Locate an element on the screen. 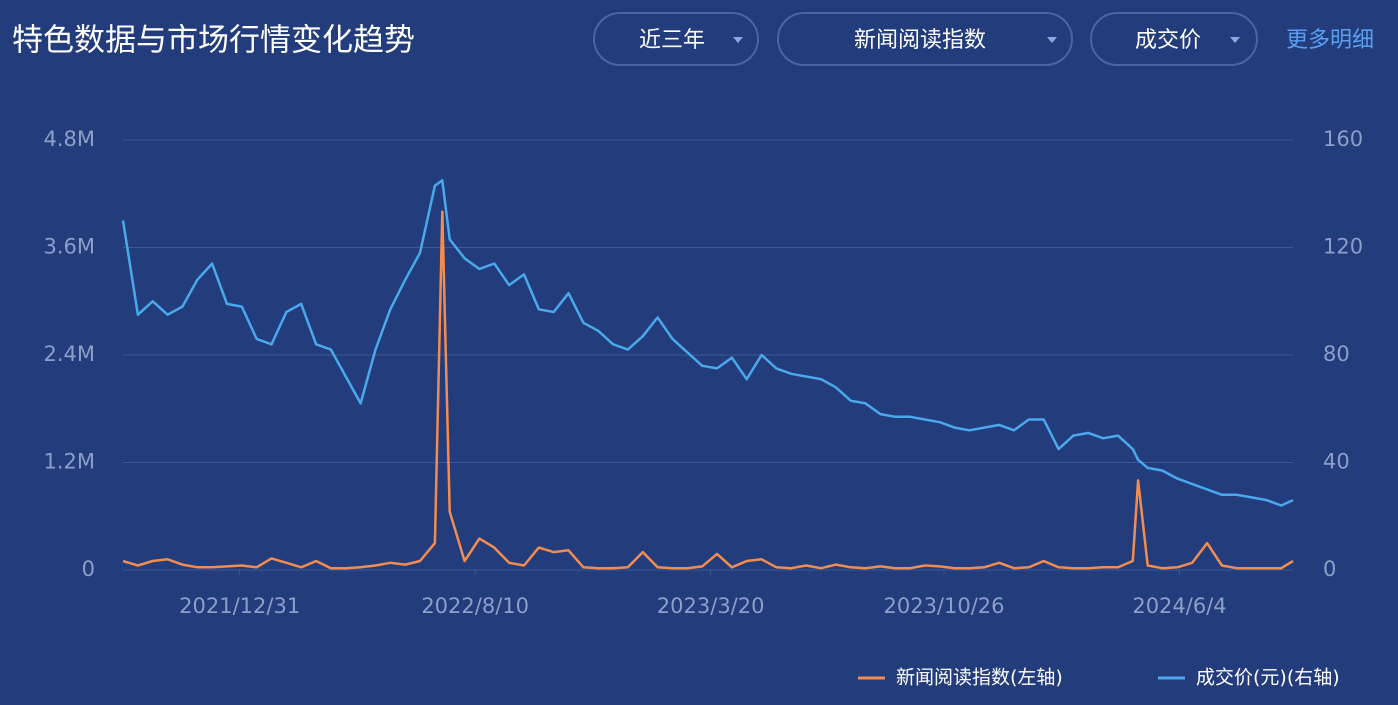  x-tick-label: 2023/3/20 is located at coordinates (711, 606).